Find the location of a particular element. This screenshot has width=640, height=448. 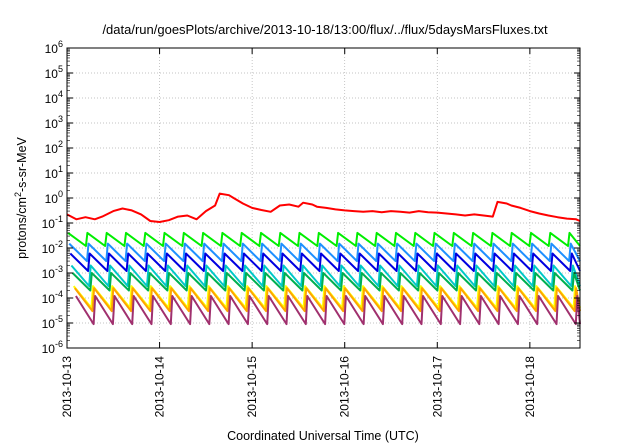

y-tick-label: 10⁻⁶ is located at coordinates (52, 347).